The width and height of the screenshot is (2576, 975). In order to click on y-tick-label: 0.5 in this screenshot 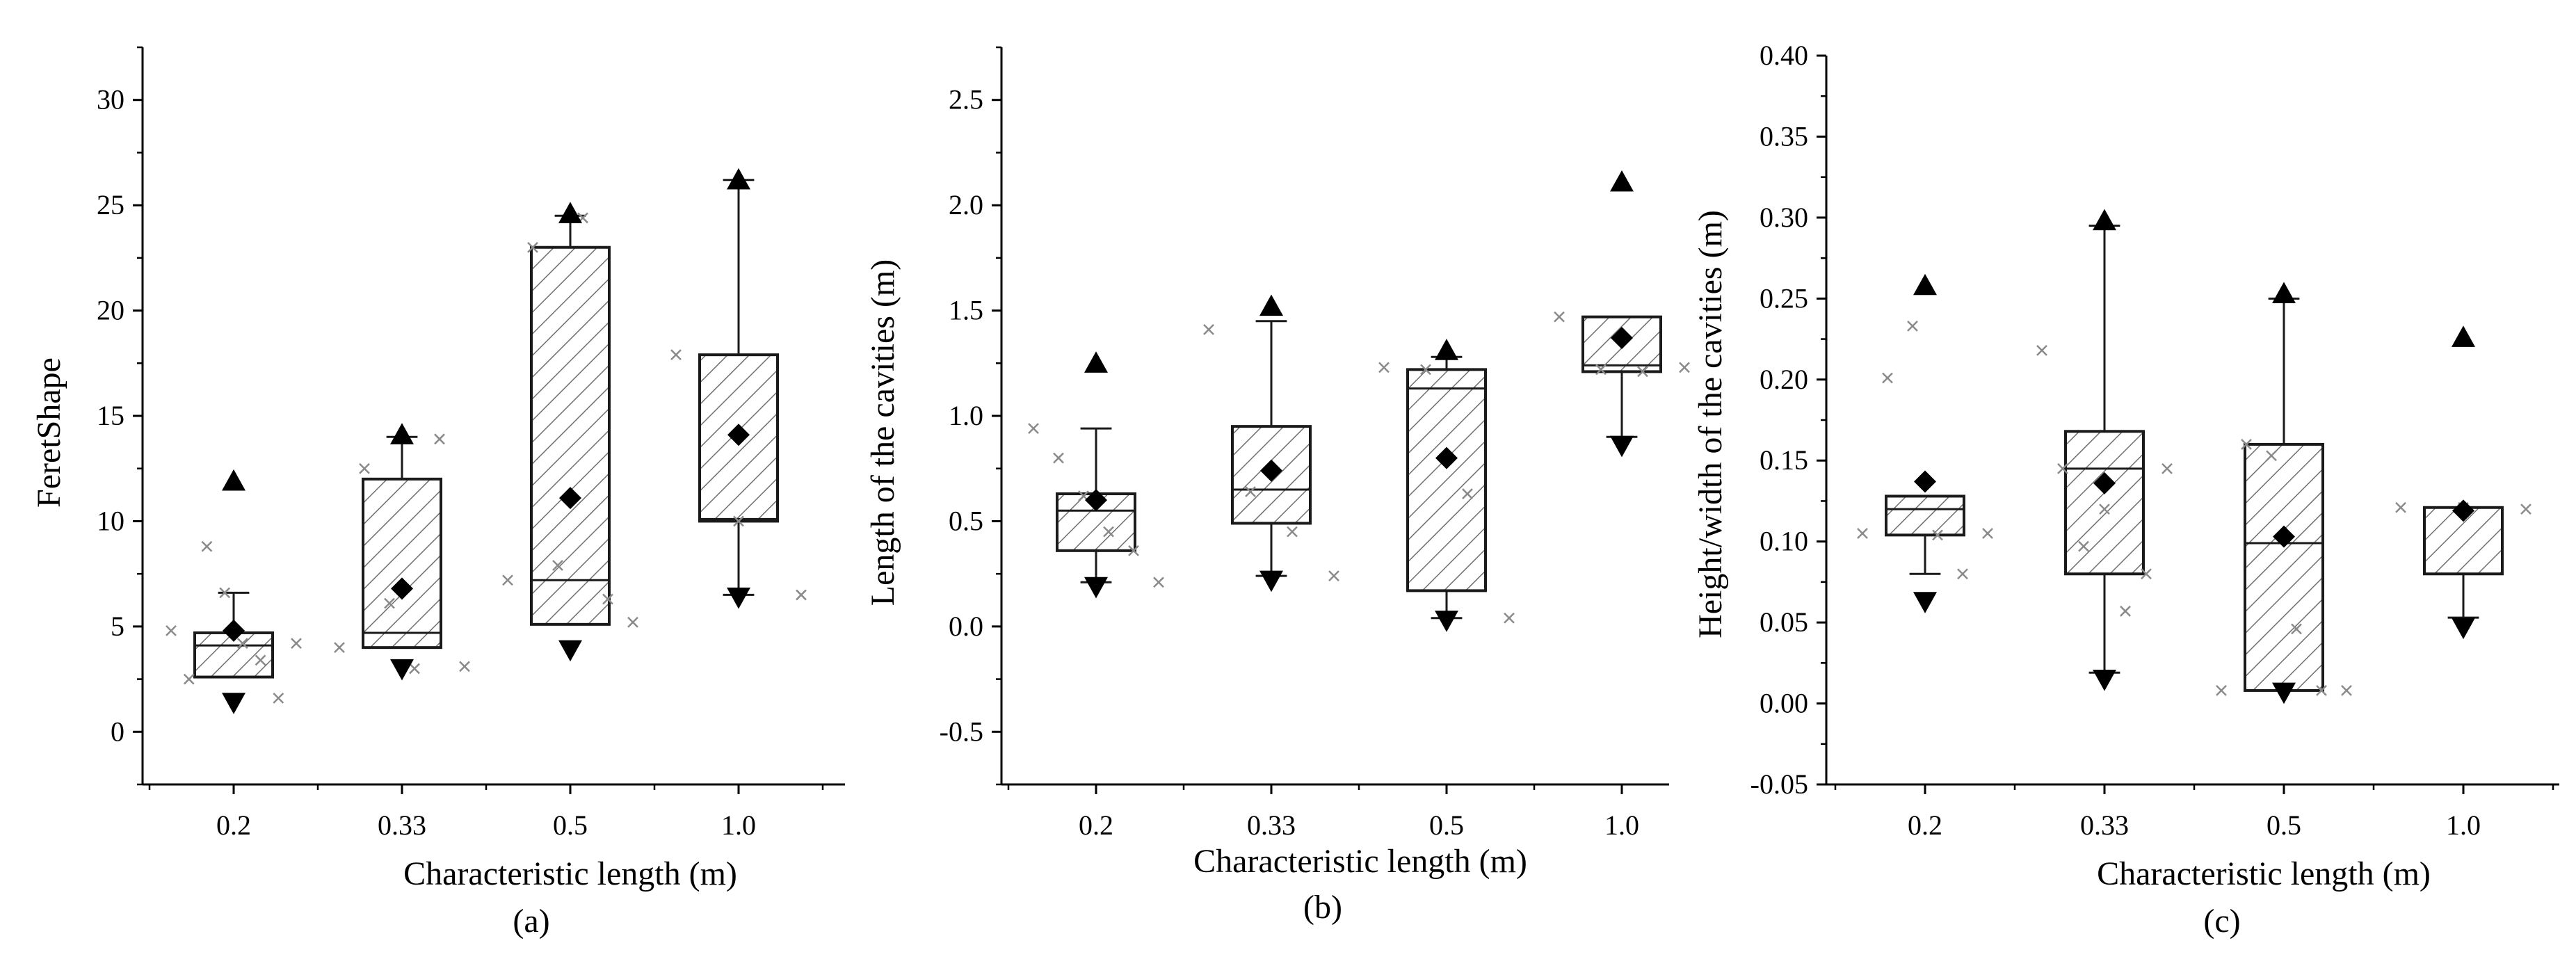, I will do `click(966, 520)`.